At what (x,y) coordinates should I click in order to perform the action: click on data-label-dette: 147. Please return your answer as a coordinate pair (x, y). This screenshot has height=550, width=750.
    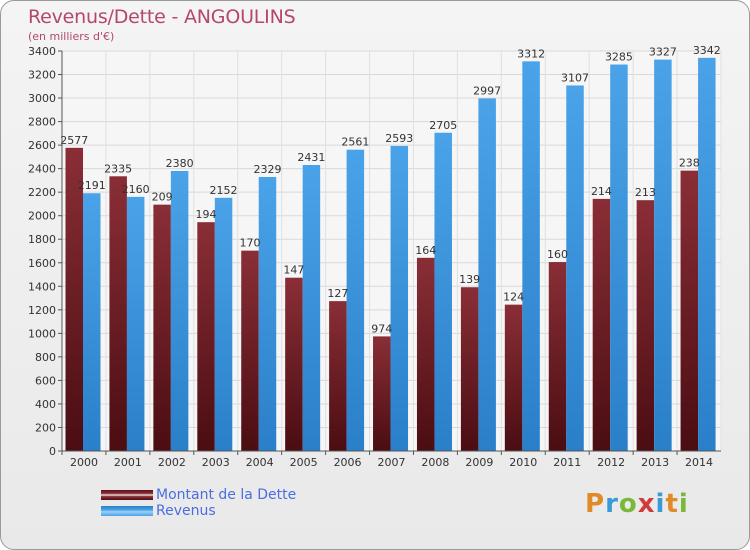
    Looking at the image, I should click on (293, 270).